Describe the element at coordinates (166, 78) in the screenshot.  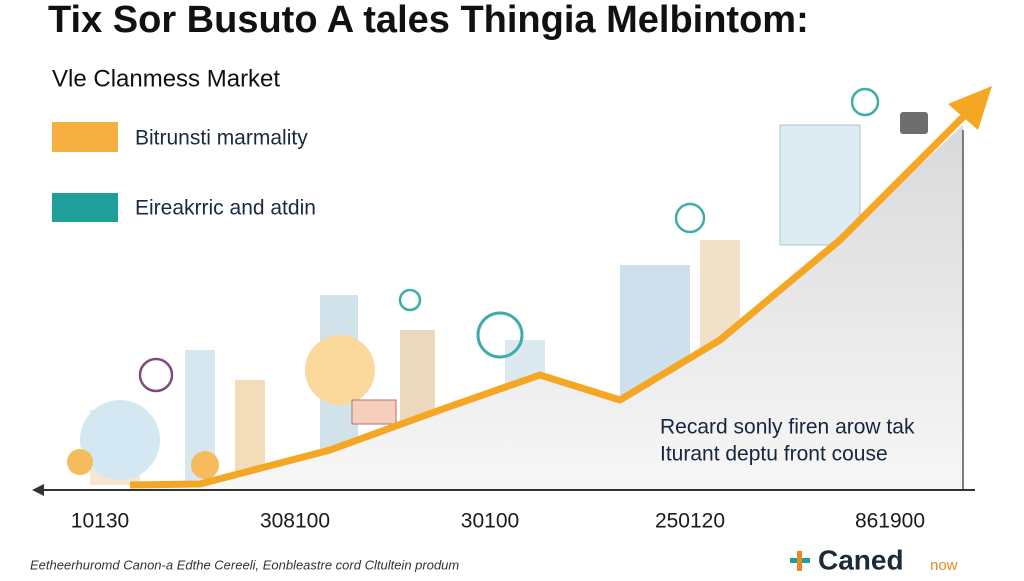
I see `subtitle: Vle Clanmess Market` at that location.